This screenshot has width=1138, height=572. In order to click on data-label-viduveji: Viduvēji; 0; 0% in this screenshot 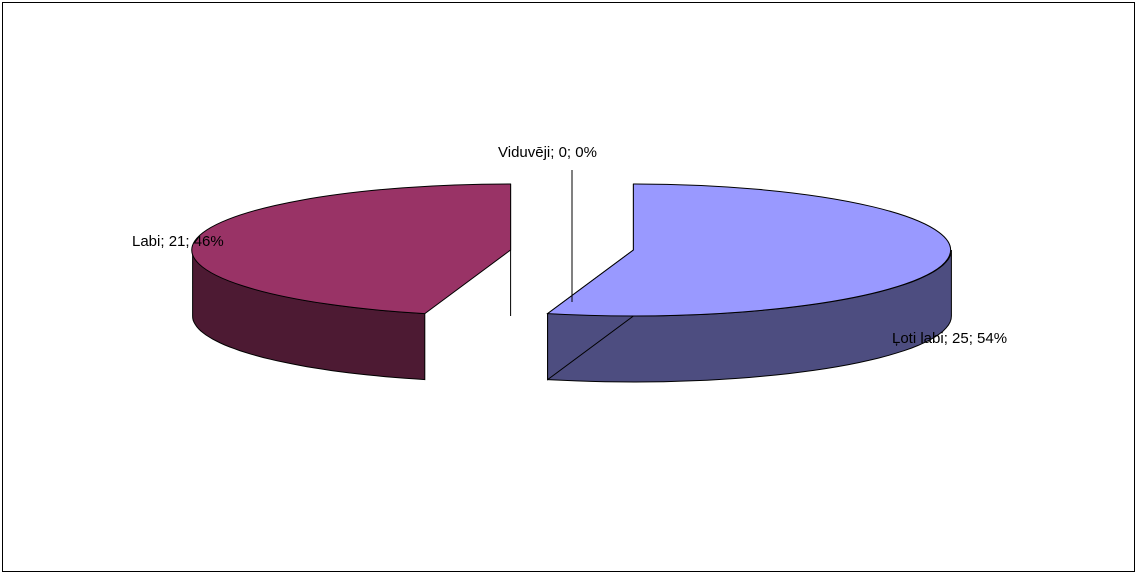, I will do `click(547, 152)`.